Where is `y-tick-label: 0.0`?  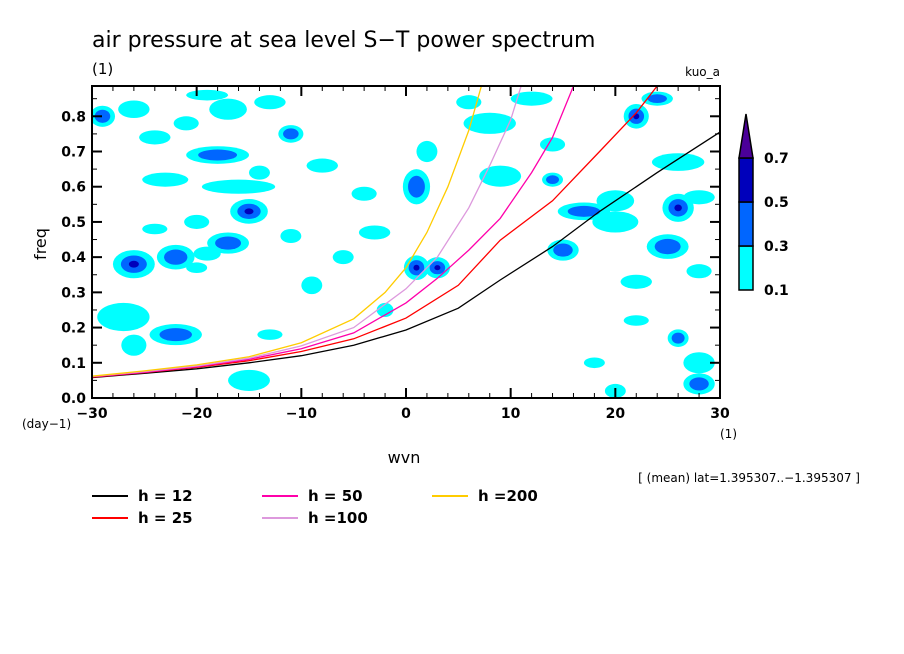 y-tick-label: 0.0 is located at coordinates (73, 399).